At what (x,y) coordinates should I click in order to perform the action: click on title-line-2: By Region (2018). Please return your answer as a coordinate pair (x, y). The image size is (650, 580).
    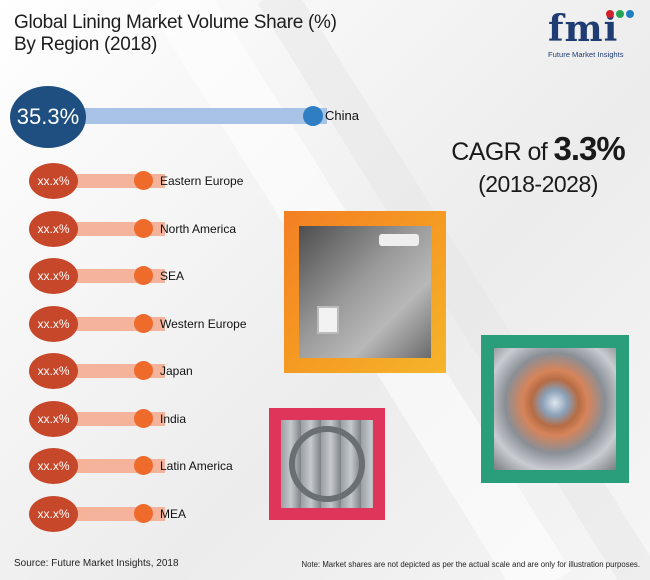
    Looking at the image, I should click on (86, 44).